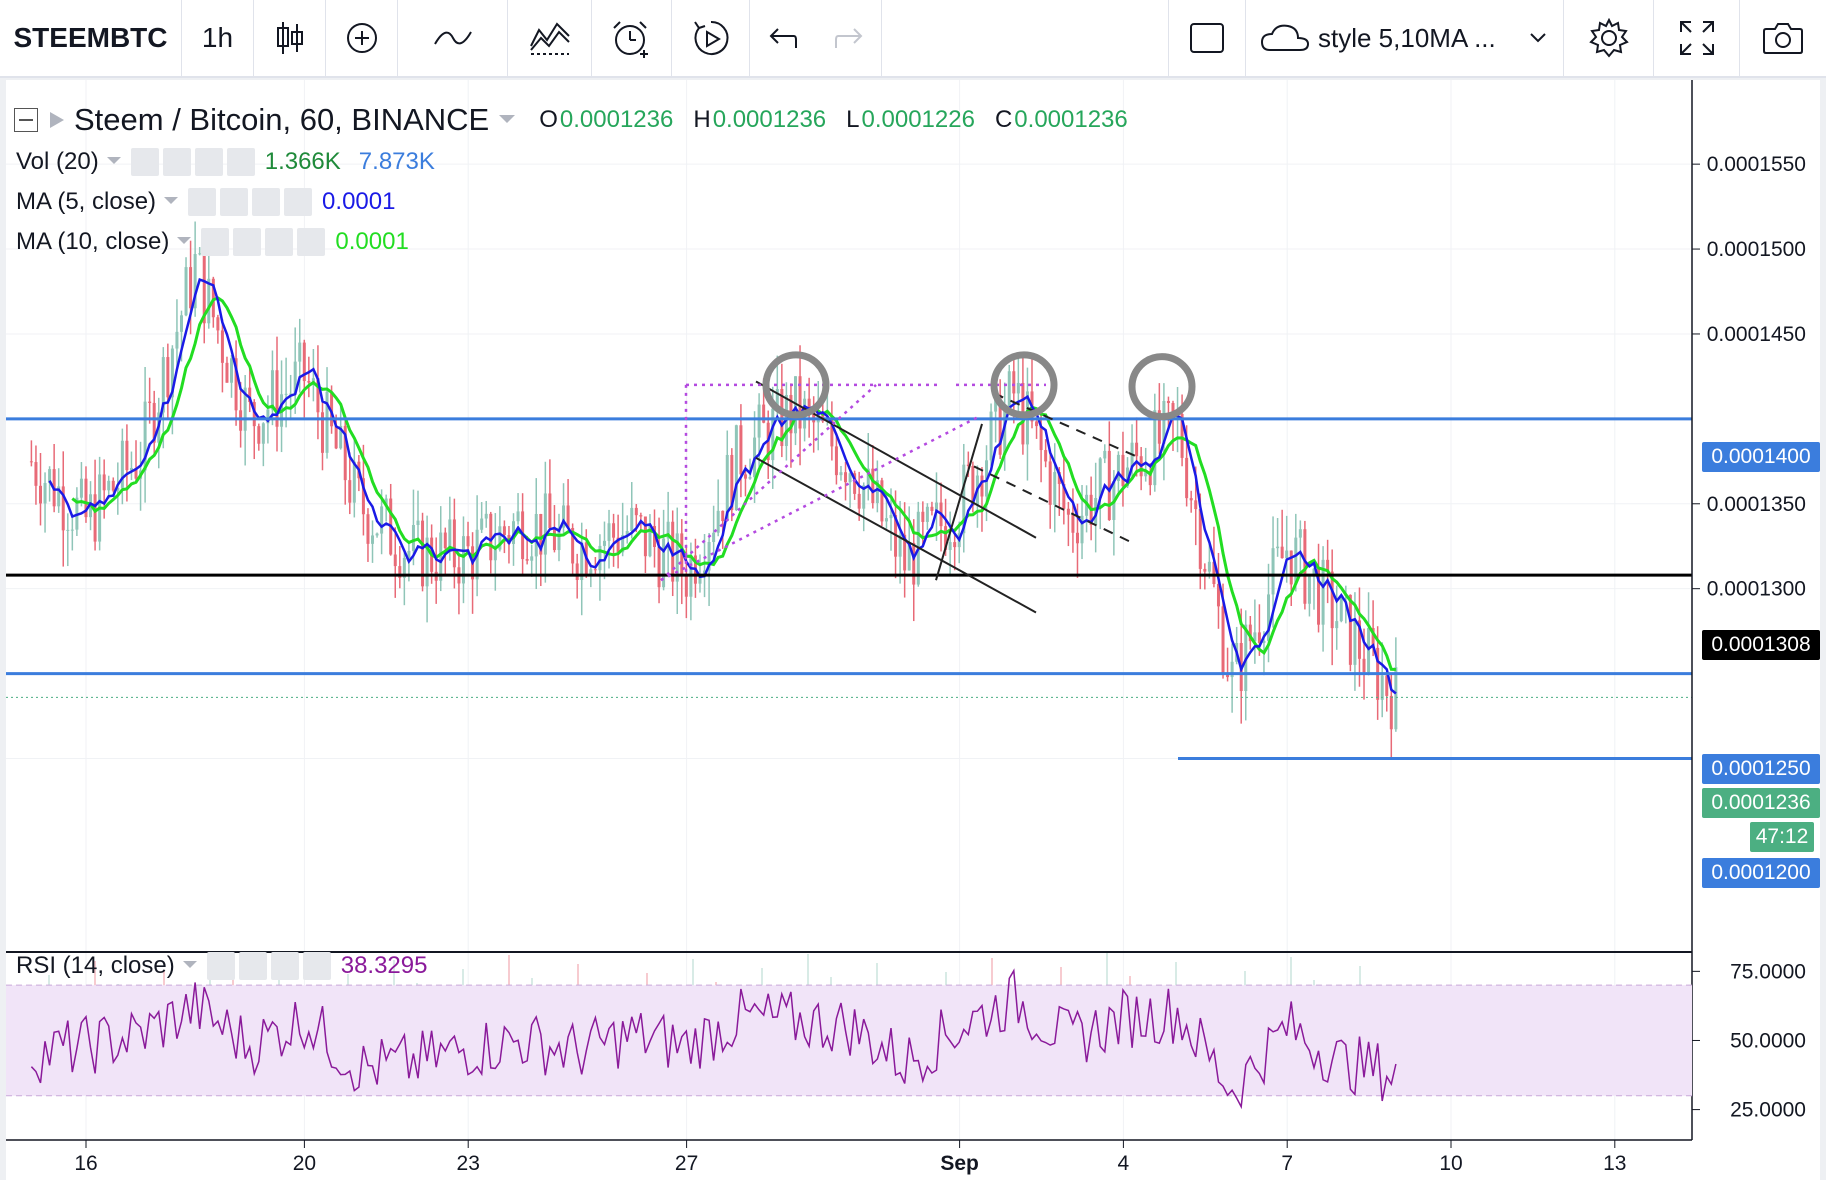 This screenshot has width=1826, height=1180. Describe the element at coordinates (453, 38) in the screenshot. I see `compare-button` at that location.